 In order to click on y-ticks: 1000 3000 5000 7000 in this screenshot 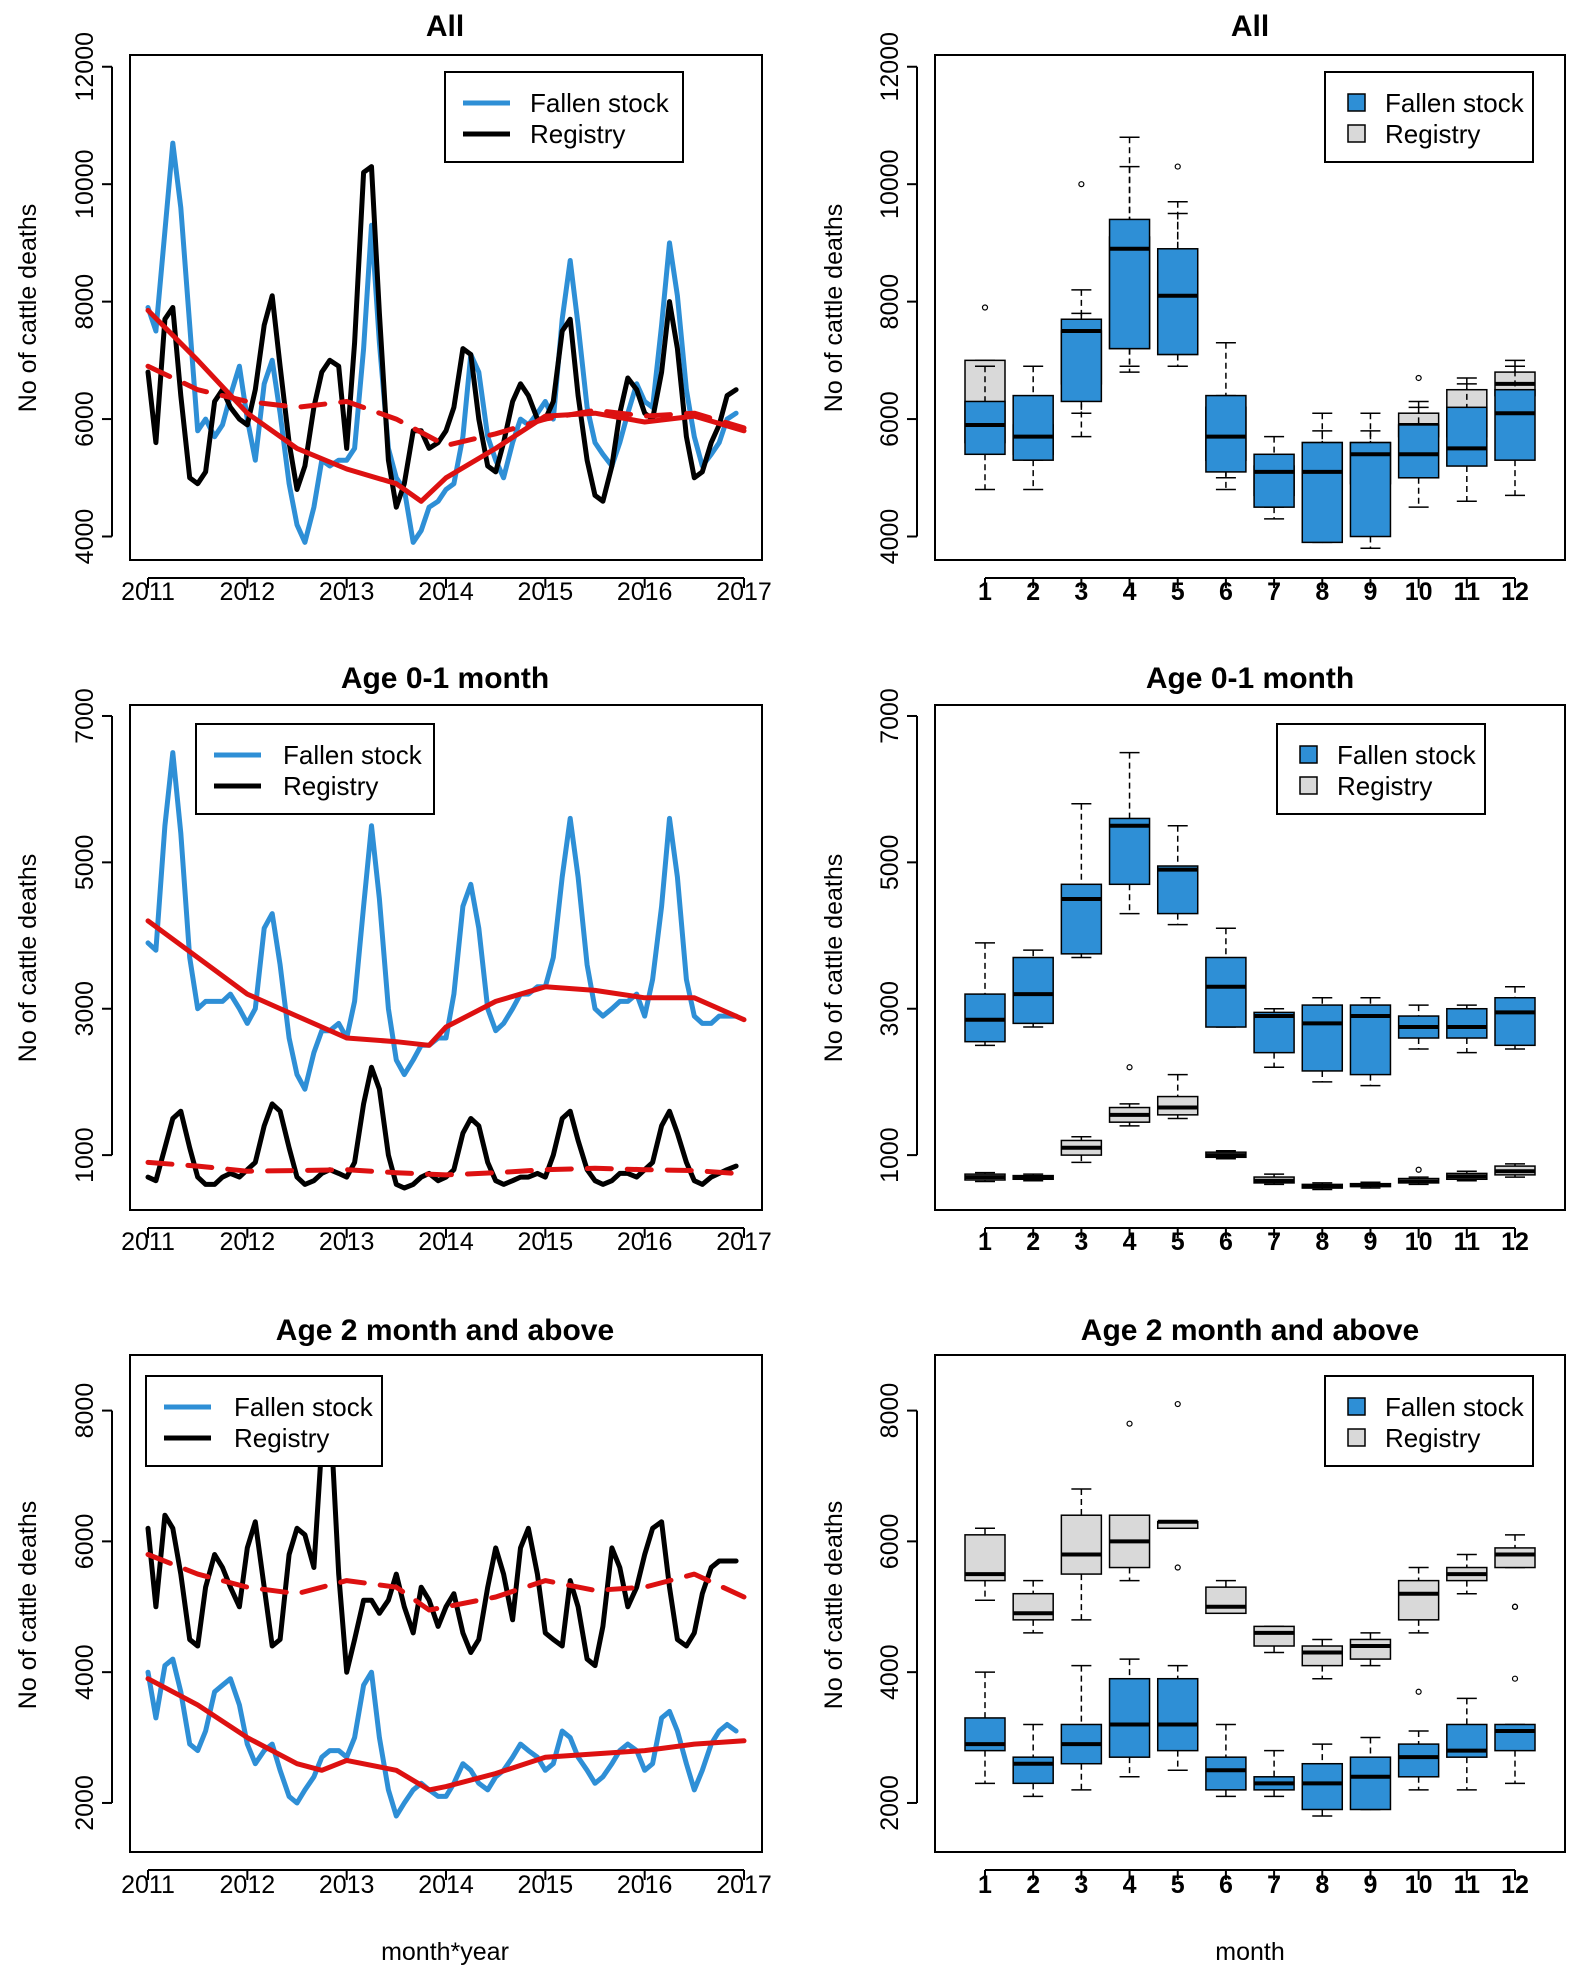, I will do `click(897, 935)`.